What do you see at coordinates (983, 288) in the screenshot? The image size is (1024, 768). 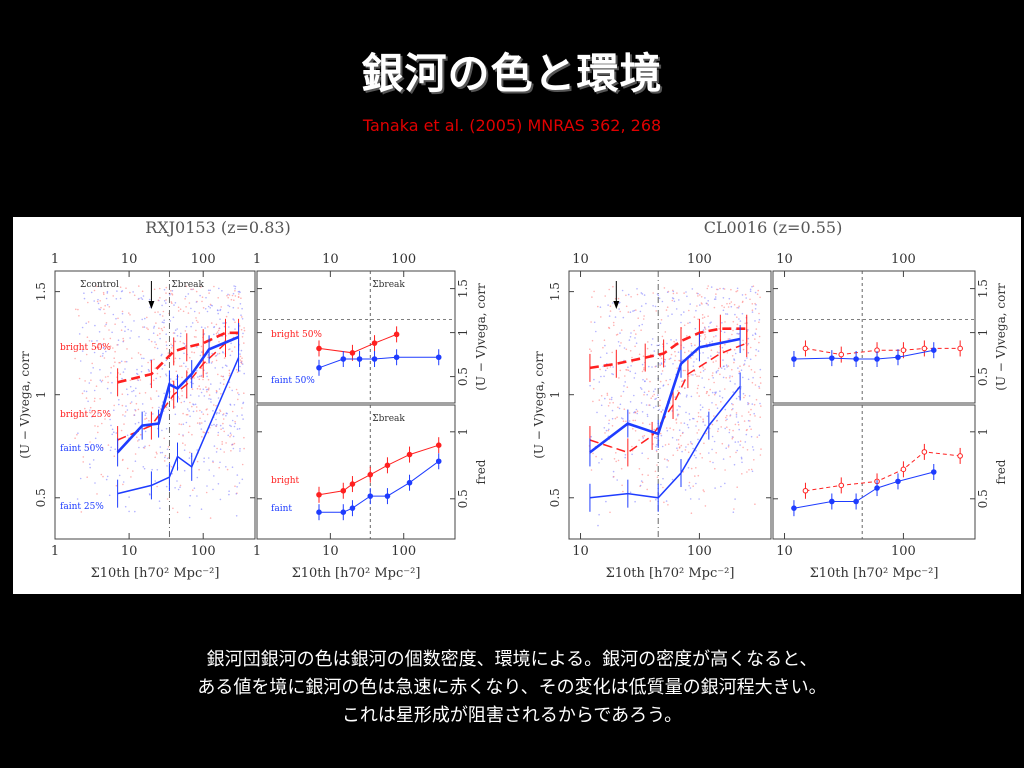 I see `y-tick-label: 1.5` at bounding box center [983, 288].